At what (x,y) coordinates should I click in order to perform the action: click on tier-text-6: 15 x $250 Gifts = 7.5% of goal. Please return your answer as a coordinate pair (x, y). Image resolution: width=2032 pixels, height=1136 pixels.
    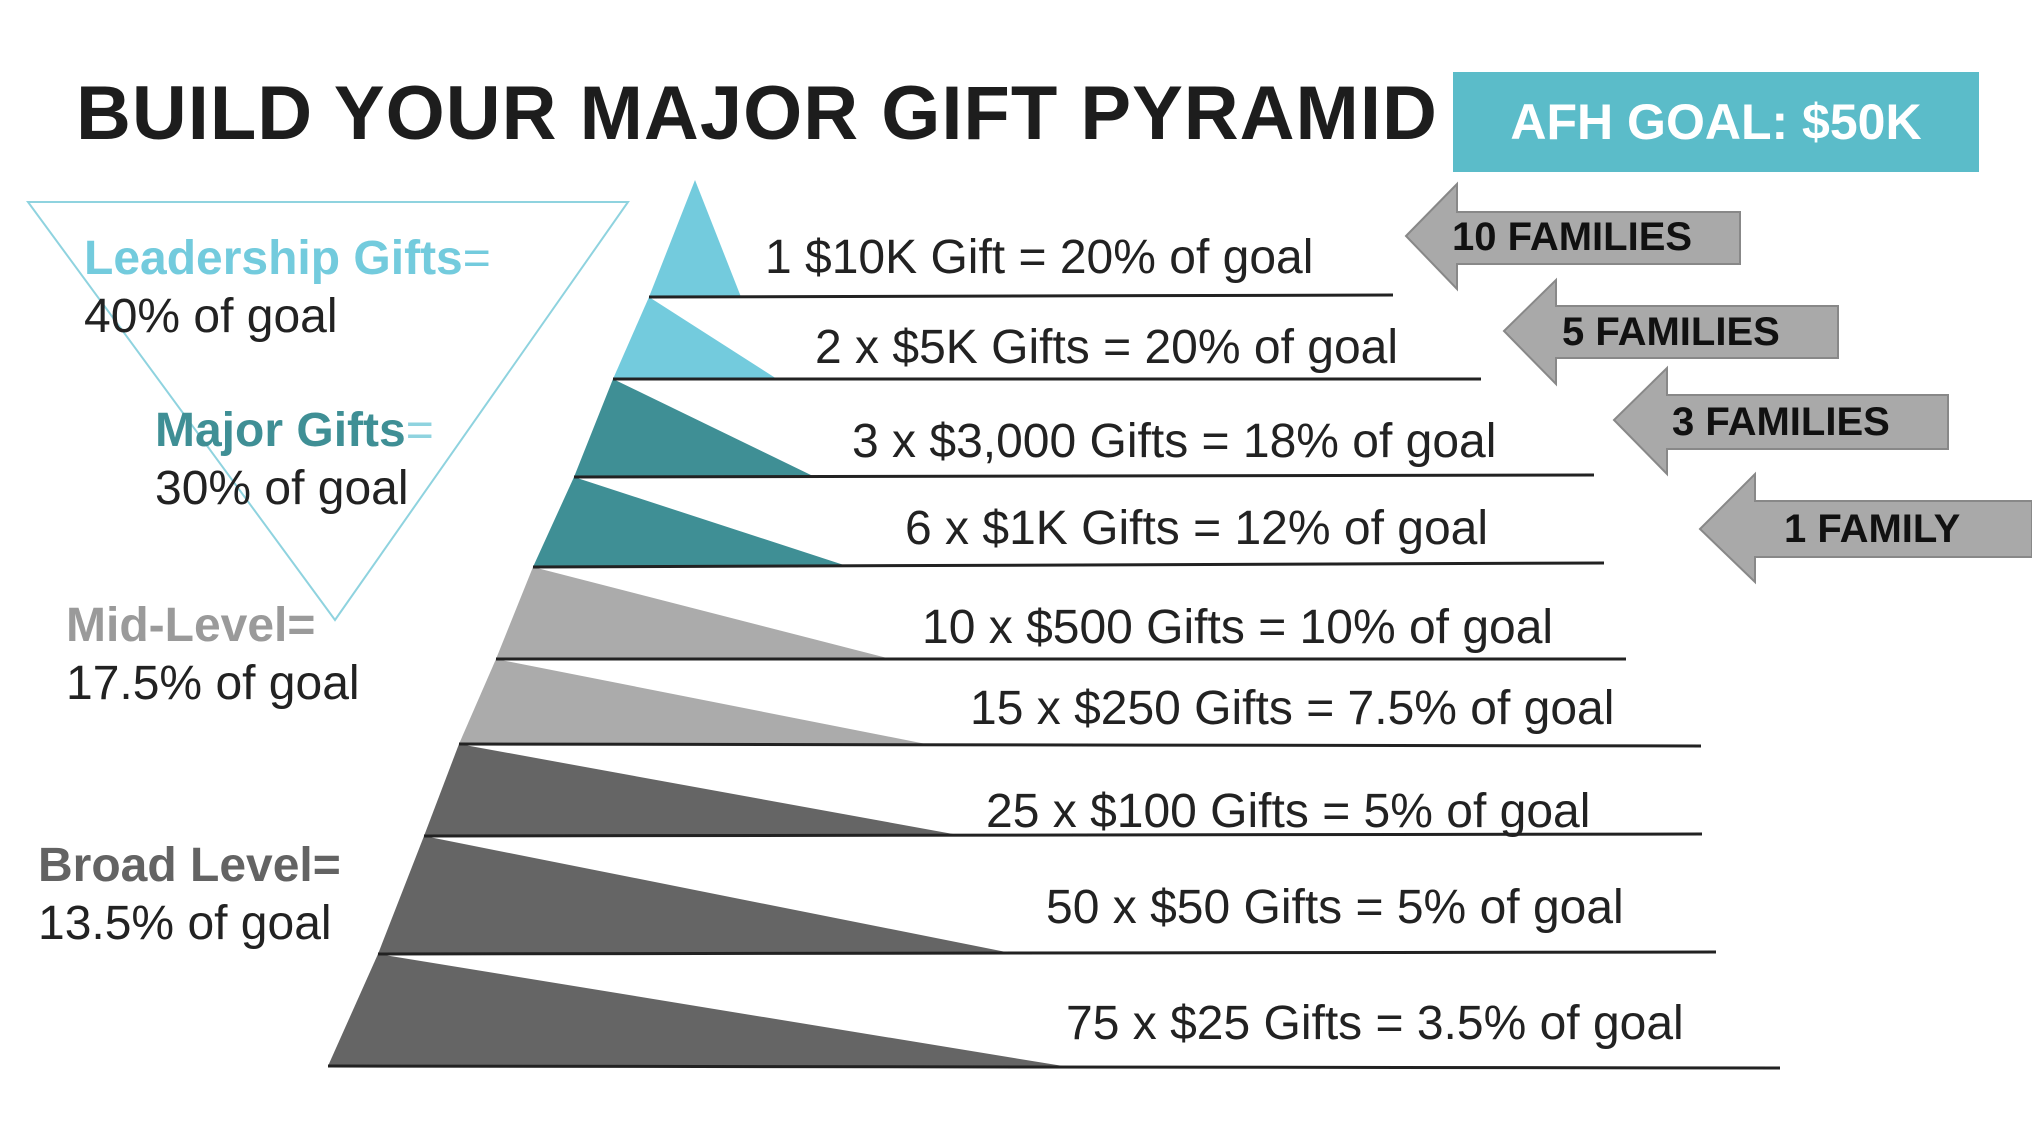
    Looking at the image, I should click on (1292, 708).